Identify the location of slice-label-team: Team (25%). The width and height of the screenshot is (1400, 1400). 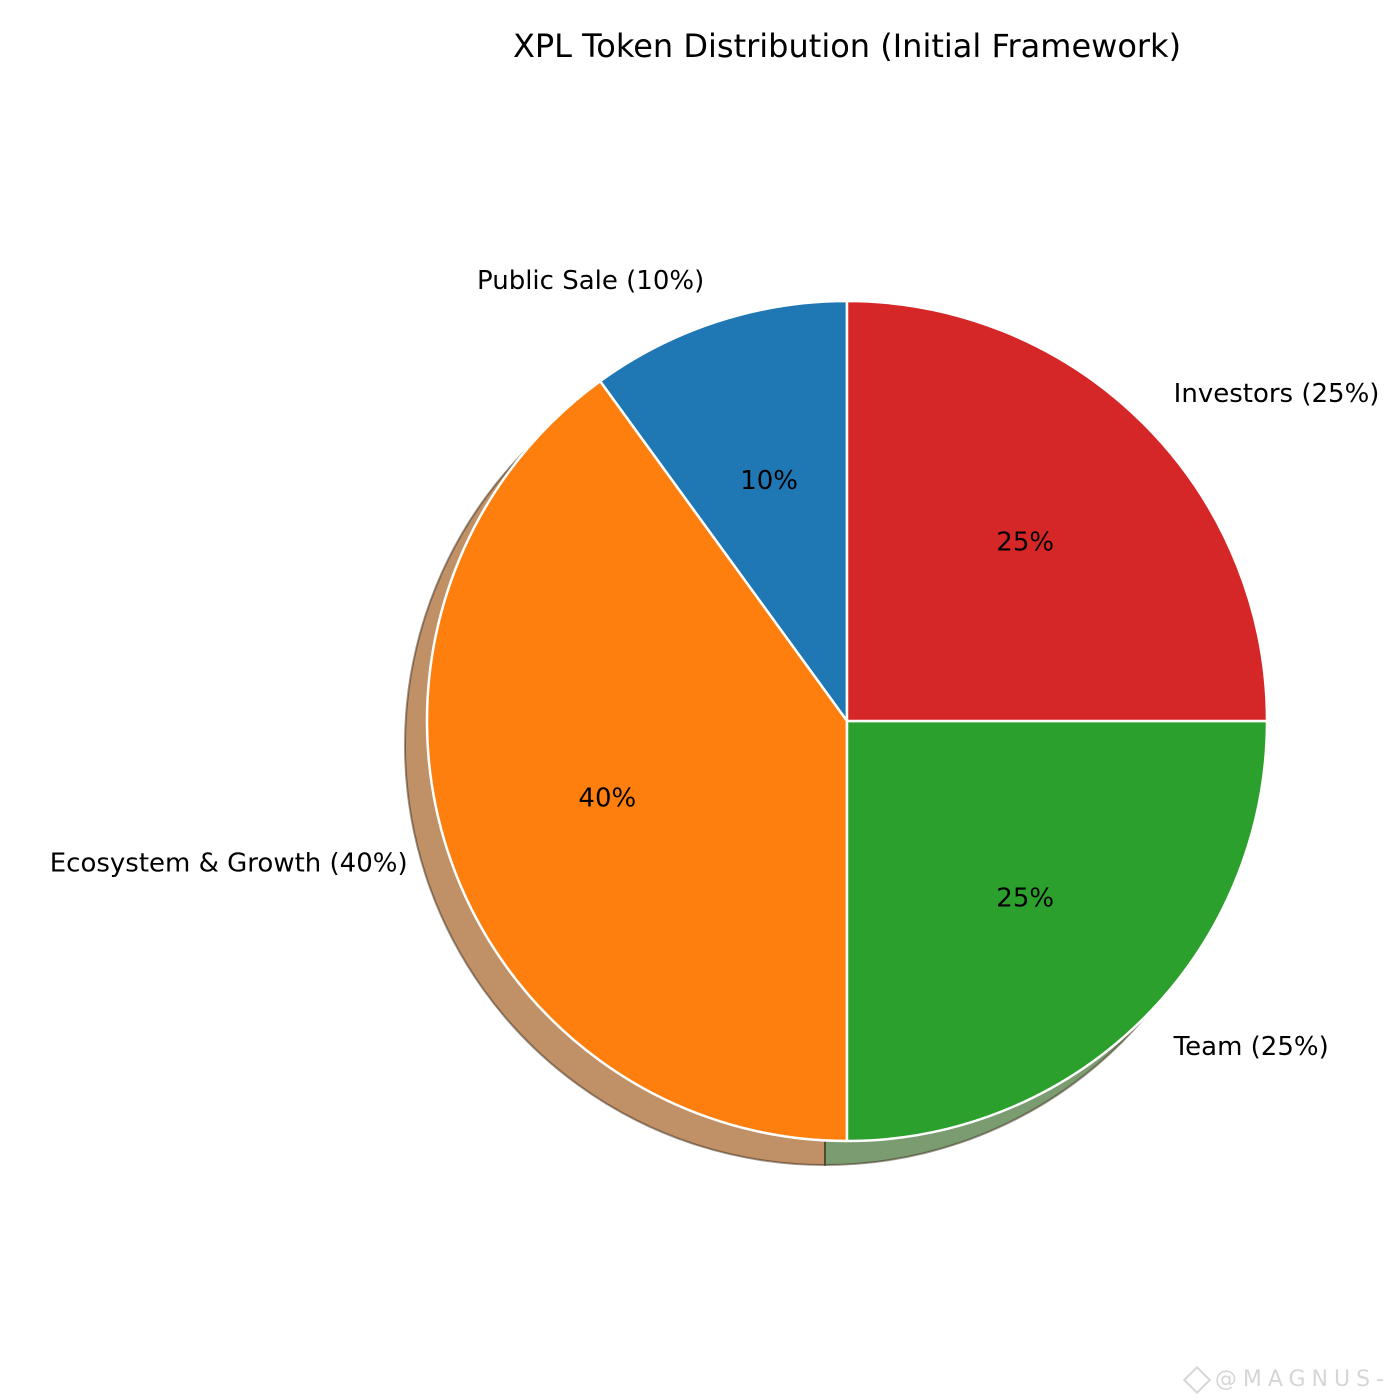
(1251, 1047).